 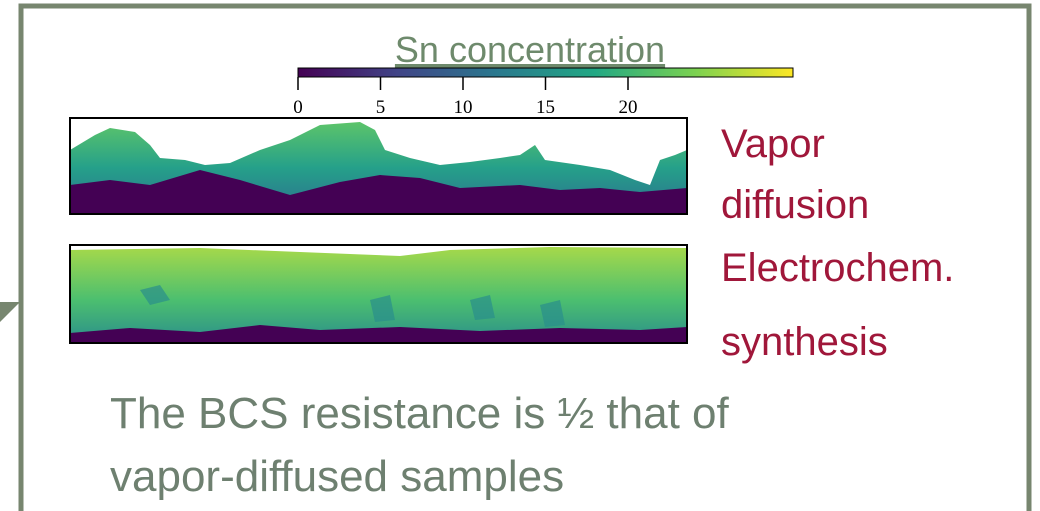 I want to click on colorbar, so click(x=545, y=72).